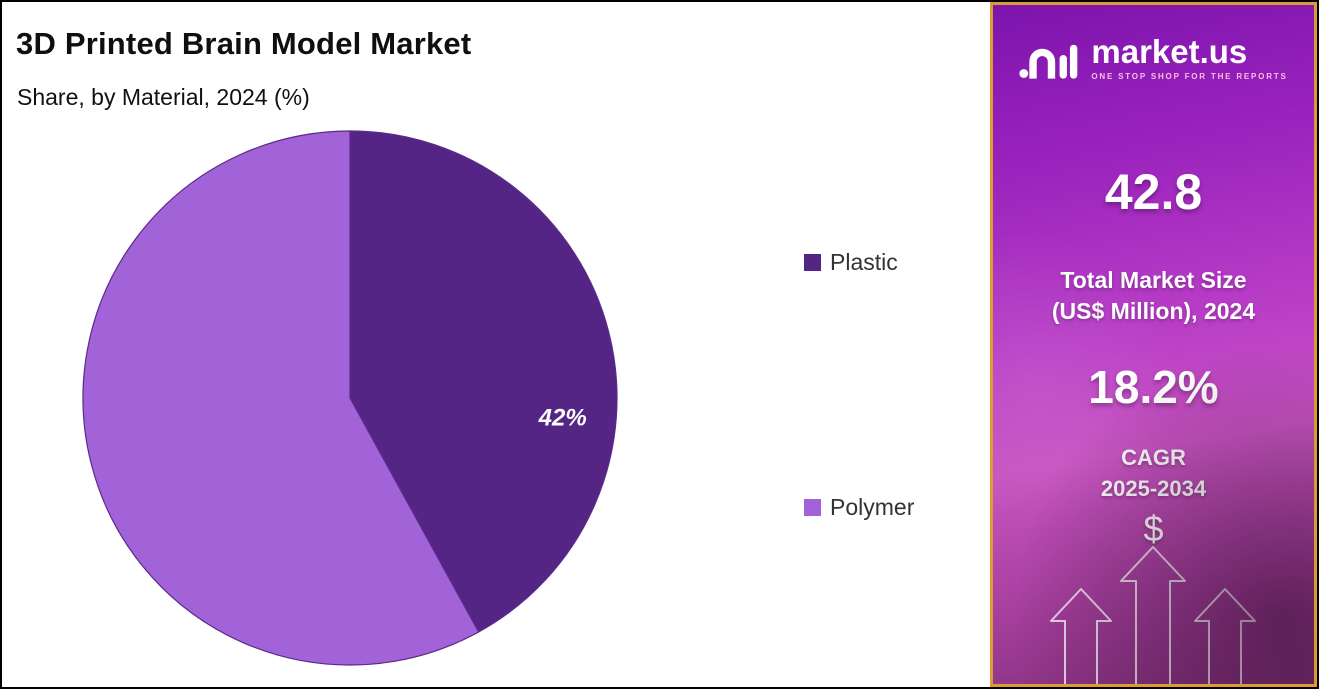 The width and height of the screenshot is (1319, 689). What do you see at coordinates (163, 97) in the screenshot?
I see `chart-subtitle: Share, by Material, 2024 (%)` at bounding box center [163, 97].